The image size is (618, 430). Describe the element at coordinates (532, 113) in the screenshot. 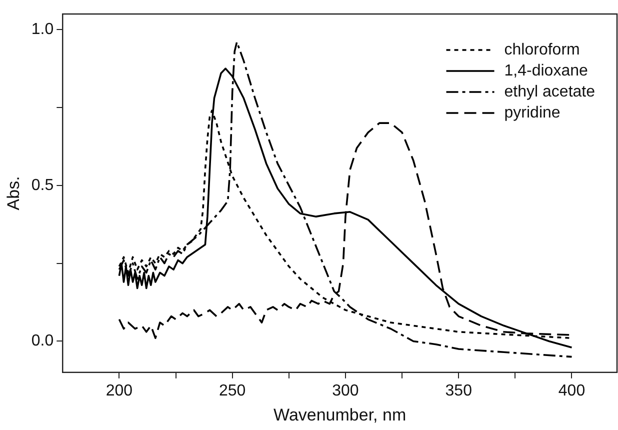

I see `legend-label: pyridine` at that location.